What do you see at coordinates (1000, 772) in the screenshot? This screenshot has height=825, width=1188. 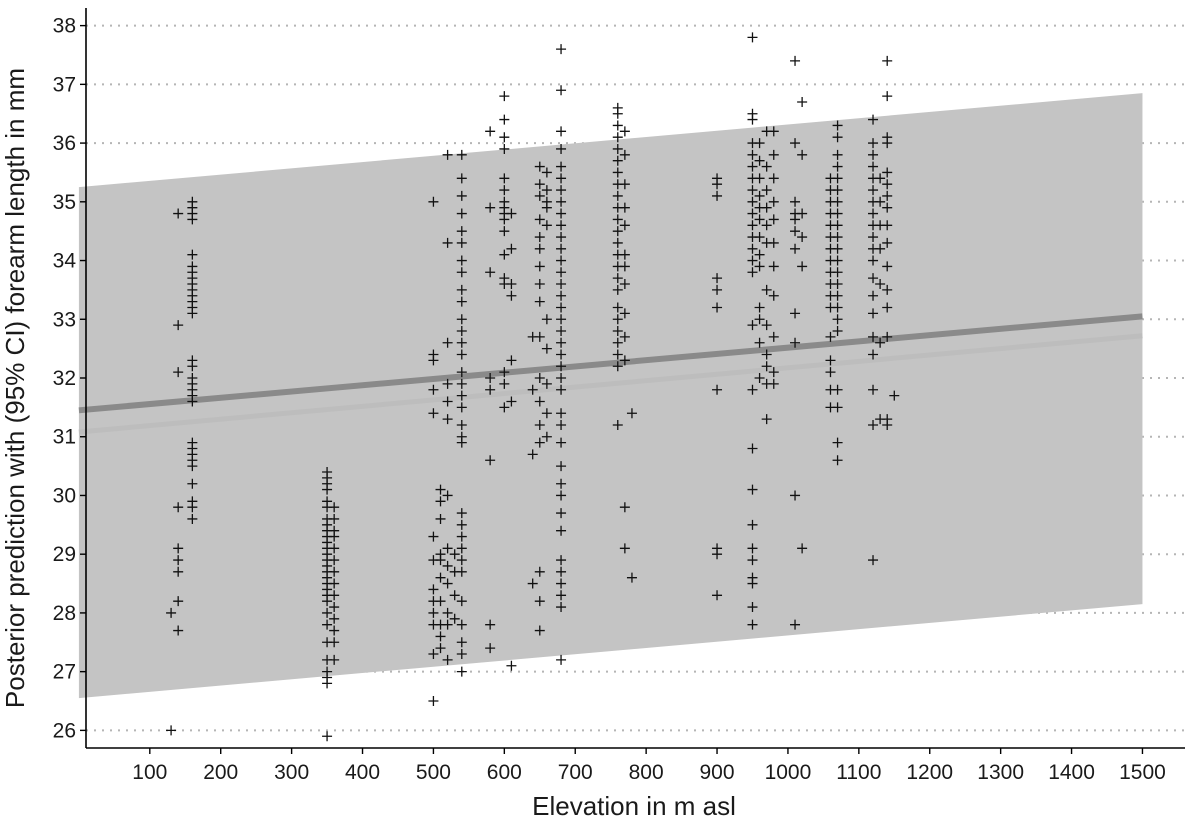 I see `x-tick-label: 1300` at bounding box center [1000, 772].